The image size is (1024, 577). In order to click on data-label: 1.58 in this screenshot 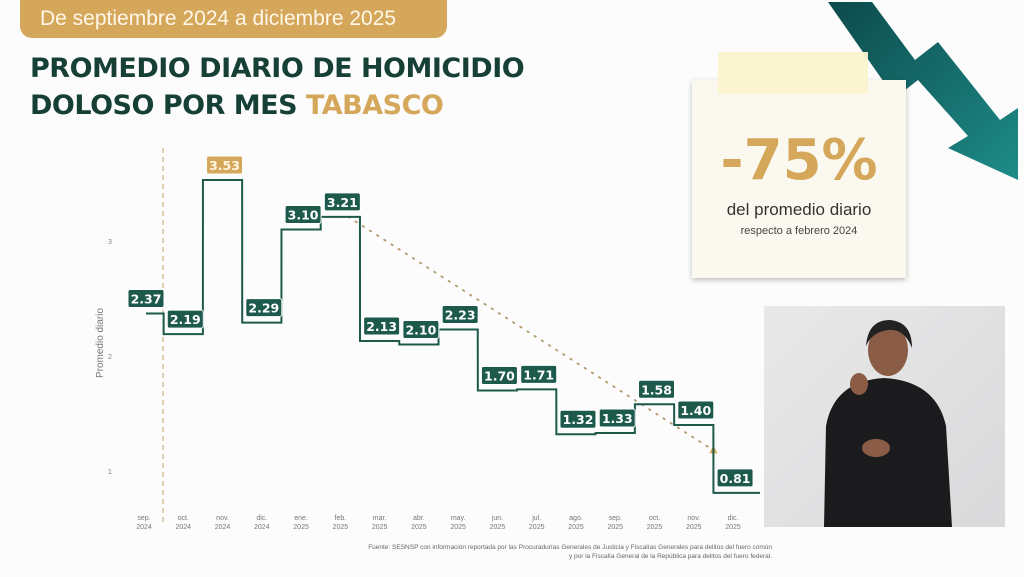, I will do `click(656, 389)`.